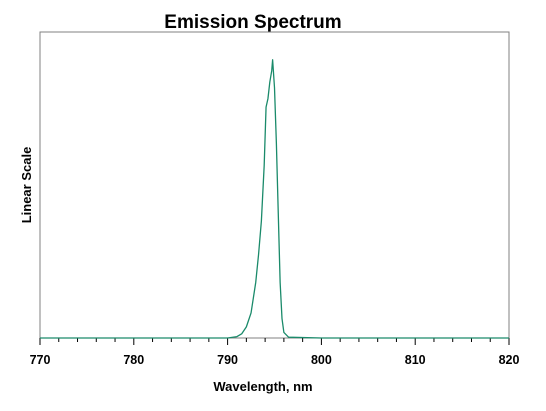 The image size is (546, 411). I want to click on x-tick-label: 810, so click(415, 360).